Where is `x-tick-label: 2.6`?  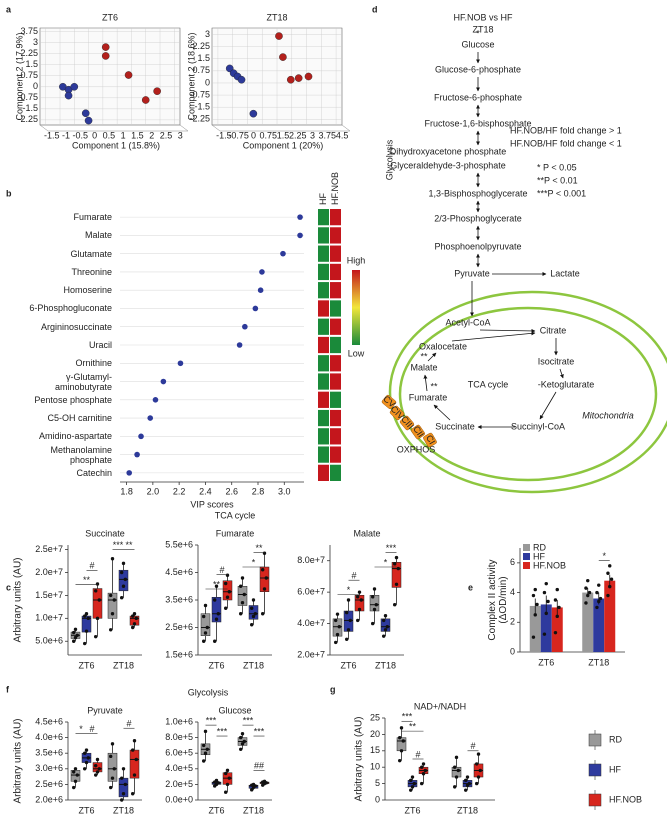 x-tick-label: 2.6 is located at coordinates (231, 491).